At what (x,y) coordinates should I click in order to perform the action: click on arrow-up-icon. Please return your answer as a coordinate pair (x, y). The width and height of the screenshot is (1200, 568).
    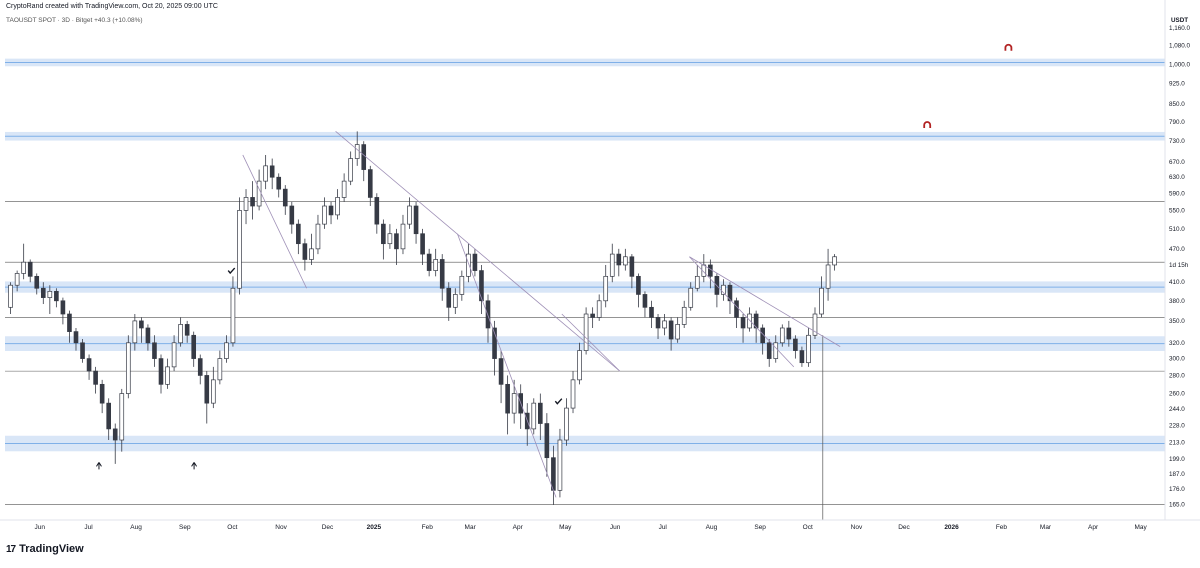
    Looking at the image, I should click on (194, 466).